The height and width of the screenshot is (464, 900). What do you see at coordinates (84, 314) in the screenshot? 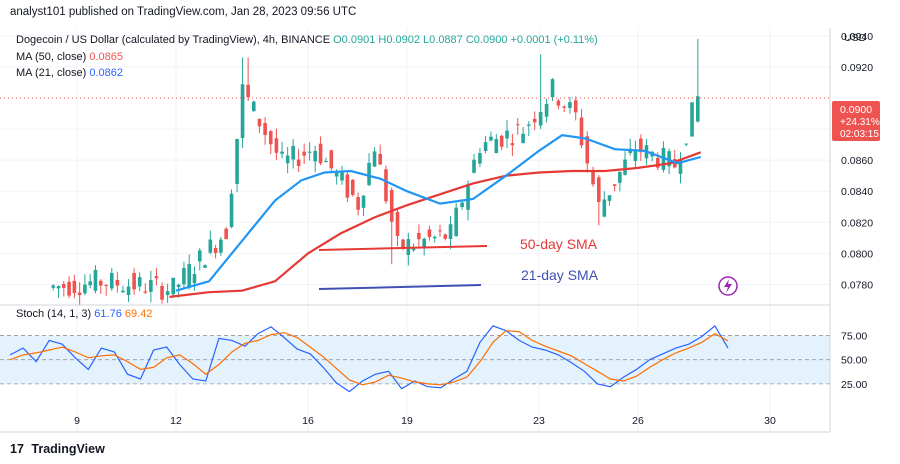
I see `stoch-legend: Stoch (14, 1, 3) 61.76 69.42` at bounding box center [84, 314].